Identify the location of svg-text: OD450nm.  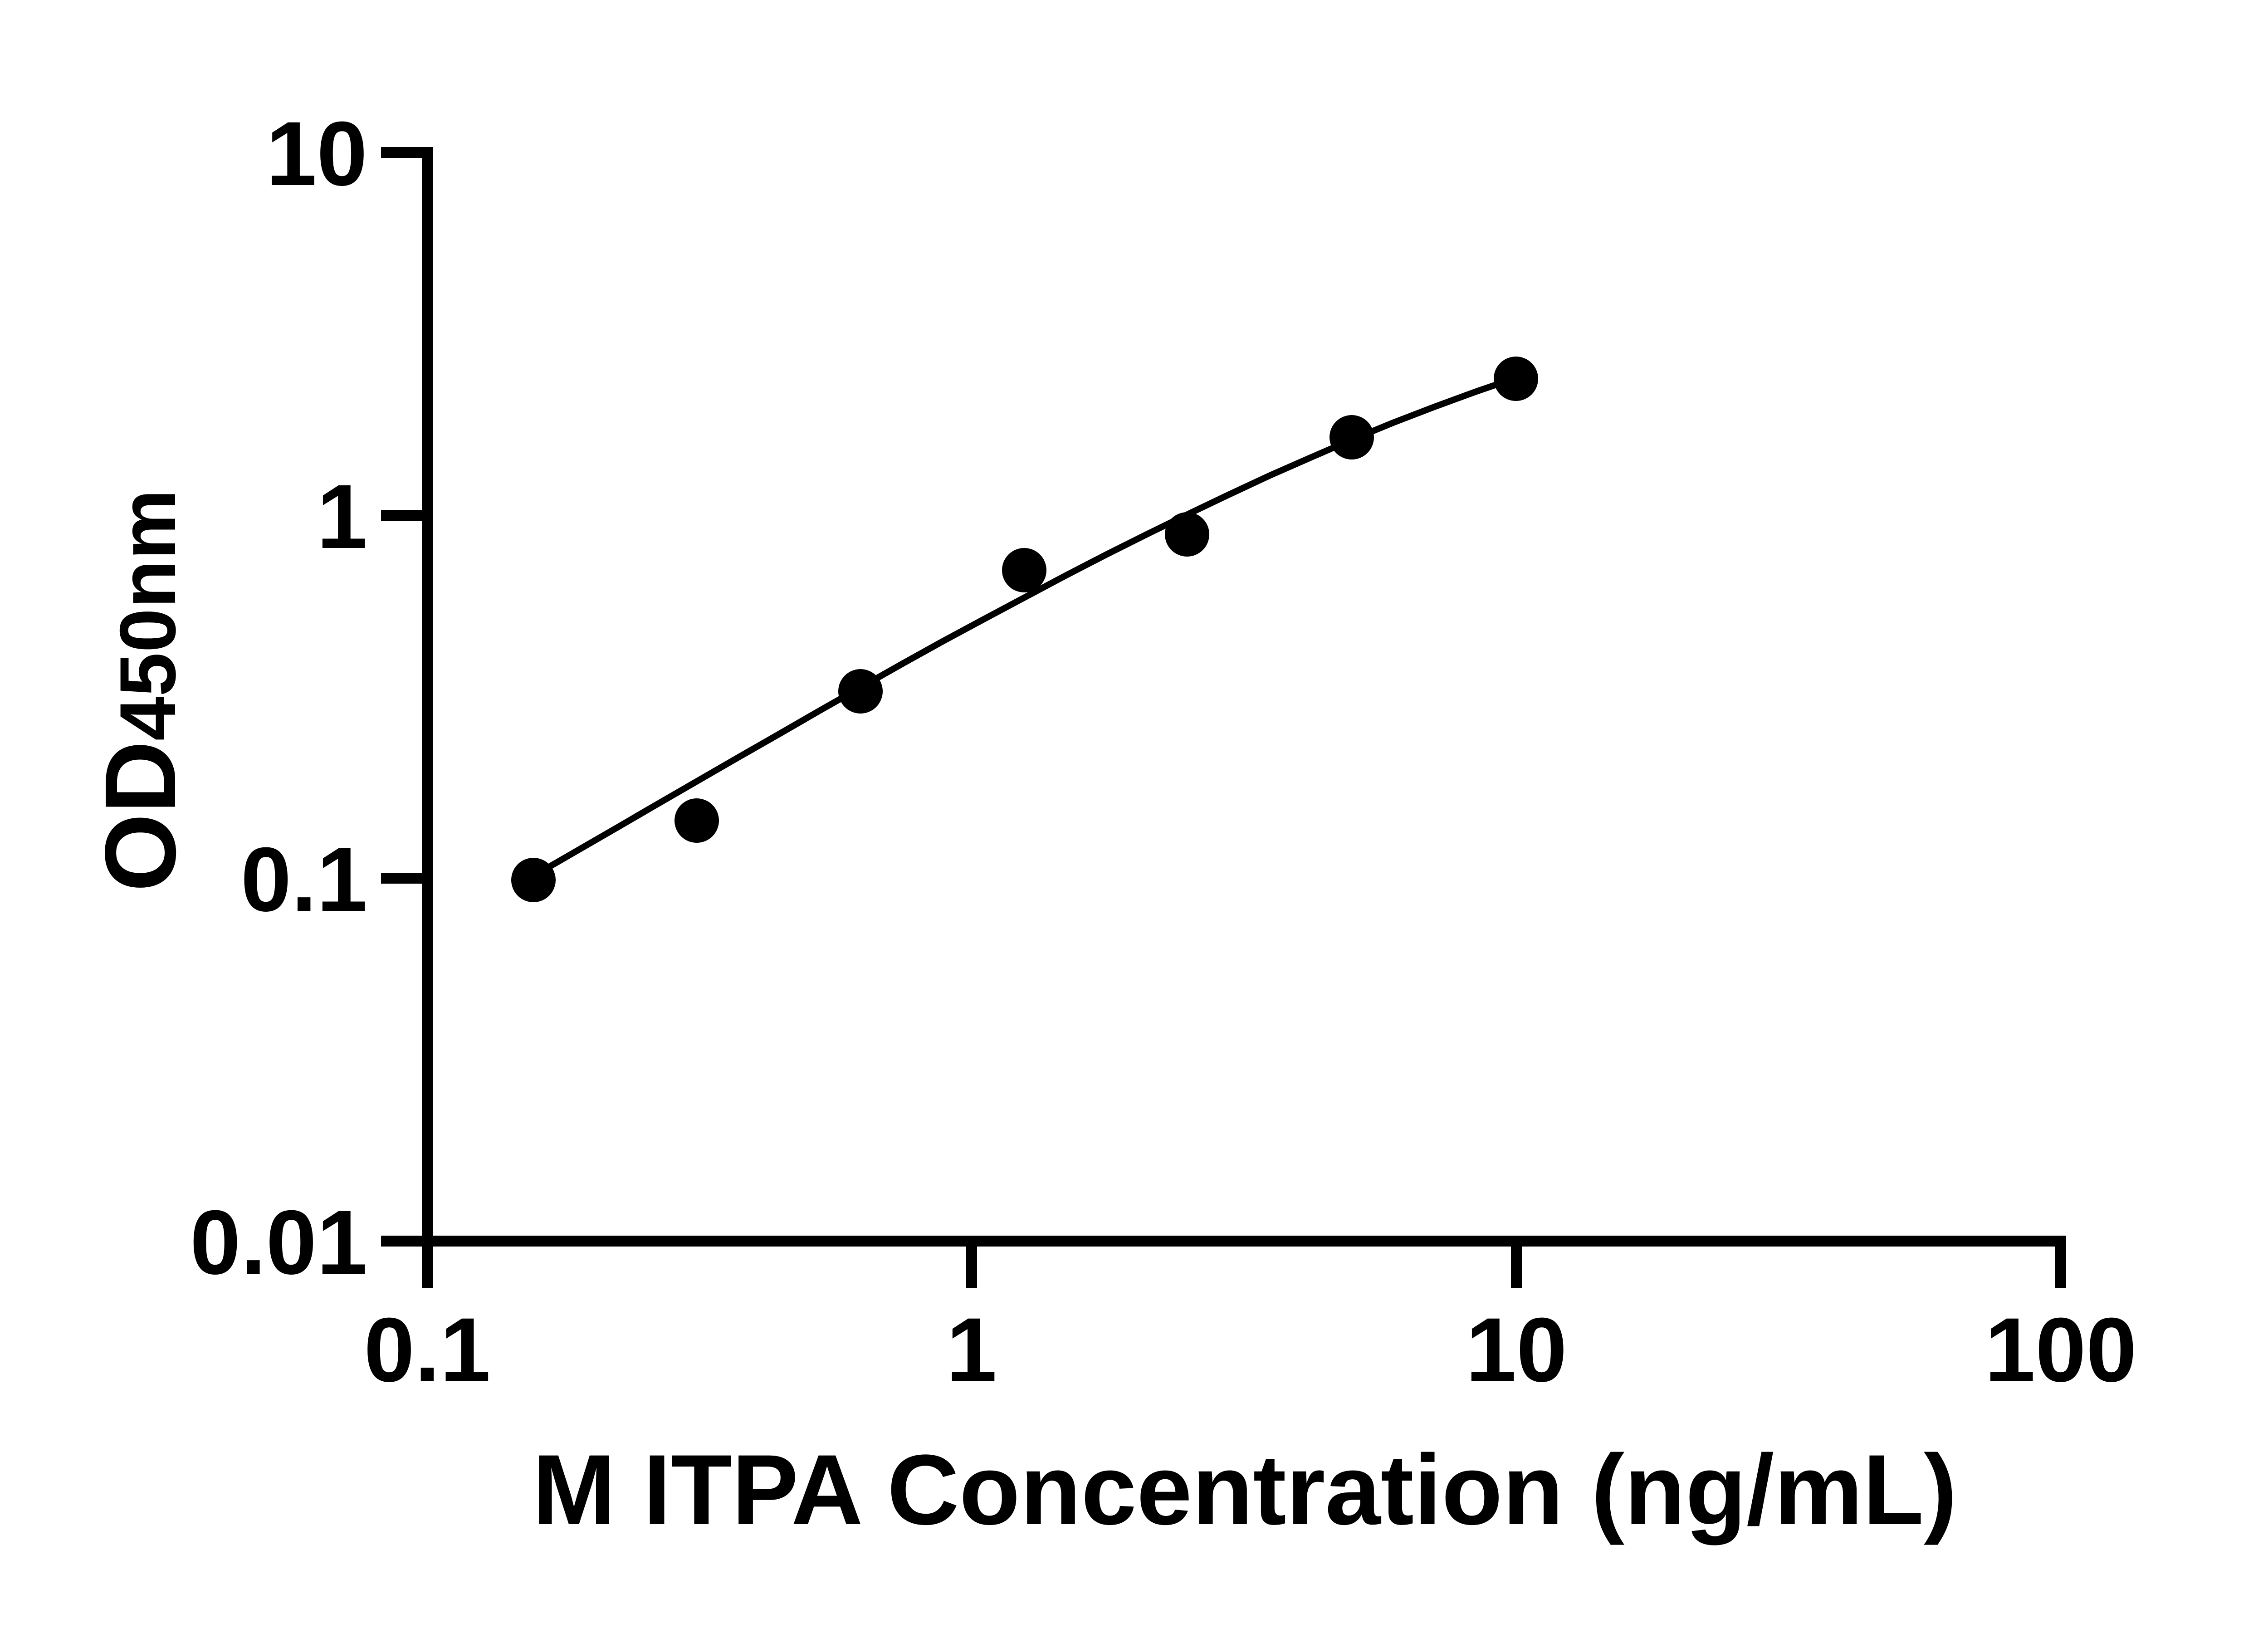
(140, 690).